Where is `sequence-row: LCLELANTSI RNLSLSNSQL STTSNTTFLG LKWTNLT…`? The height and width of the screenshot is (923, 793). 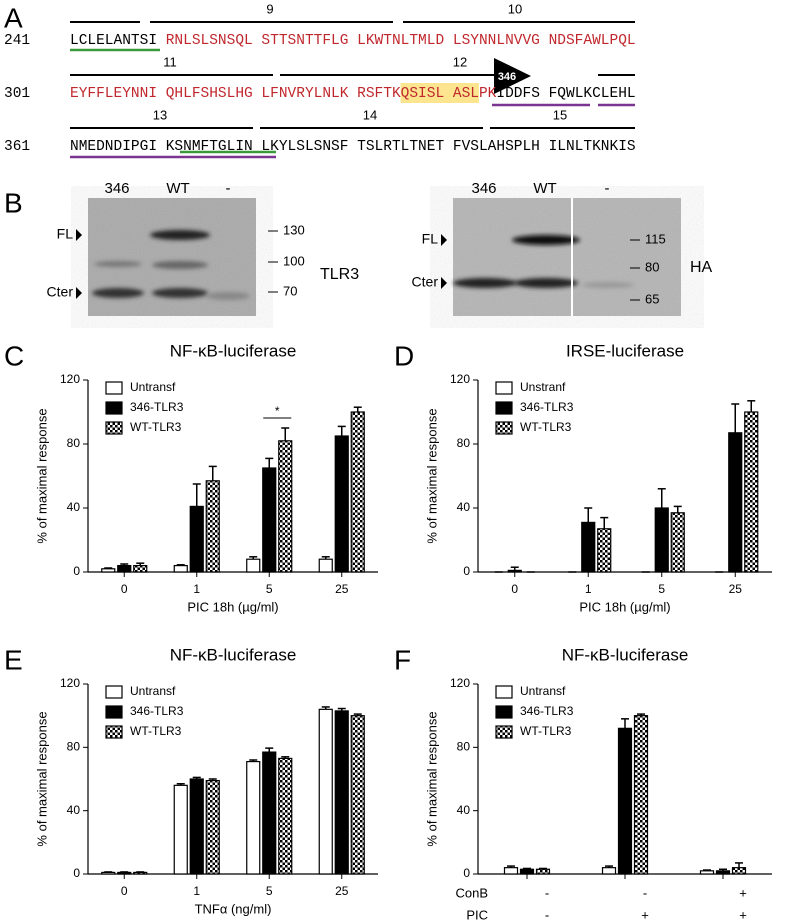
sequence-row: LCLELANTSI RNLSLSNSQL STTSNTTFLG LKWTNLT… is located at coordinates (353, 41).